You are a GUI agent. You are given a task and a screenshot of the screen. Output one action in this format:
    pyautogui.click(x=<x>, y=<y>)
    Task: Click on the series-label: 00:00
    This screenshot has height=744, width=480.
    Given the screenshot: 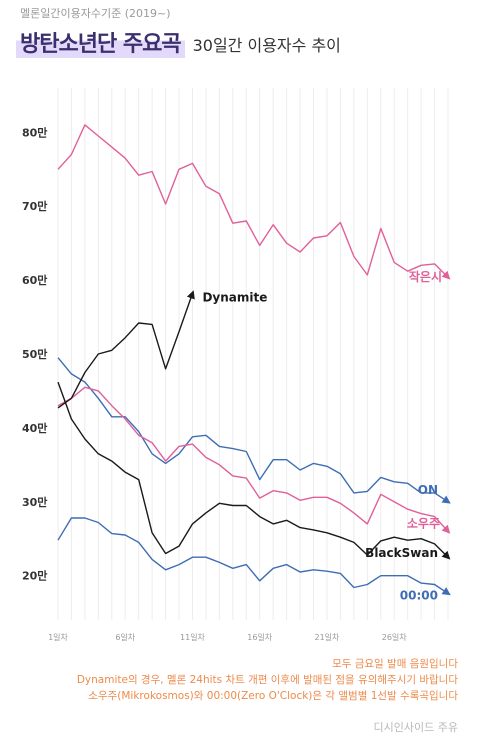 What is the action you would take?
    pyautogui.click(x=419, y=595)
    